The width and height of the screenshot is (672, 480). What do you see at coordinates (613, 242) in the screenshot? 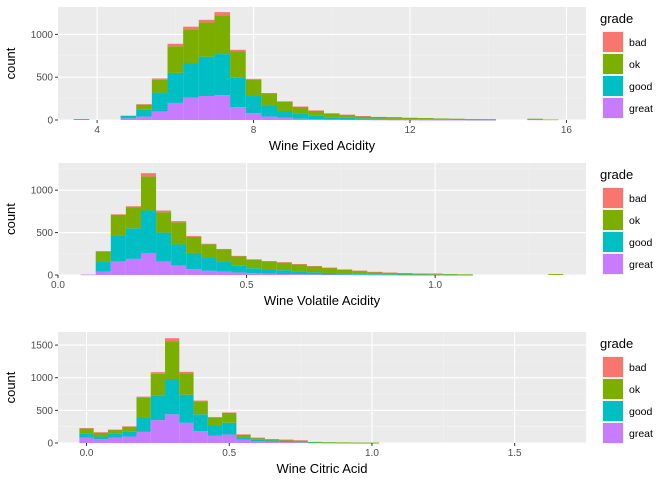
I see `legend-swatch-good` at bounding box center [613, 242].